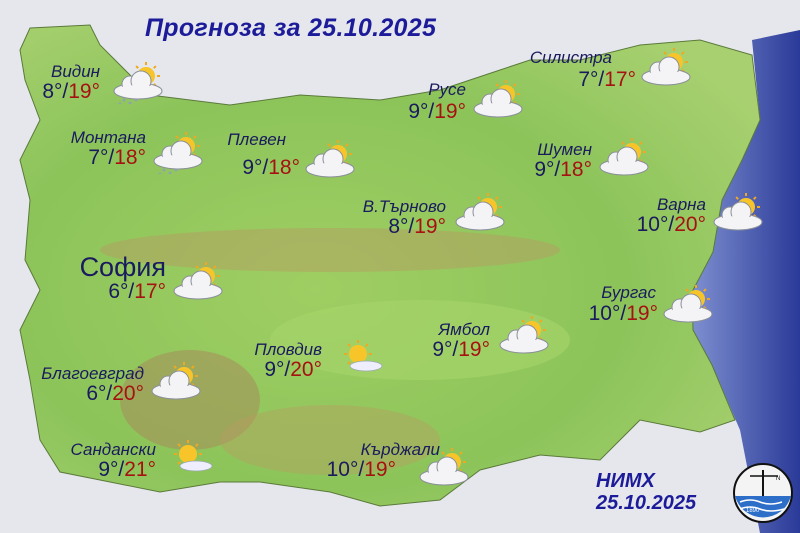 The height and width of the screenshot is (533, 800). Describe the element at coordinates (570, 57) in the screenshot. I see `city-name: Силистра` at that location.